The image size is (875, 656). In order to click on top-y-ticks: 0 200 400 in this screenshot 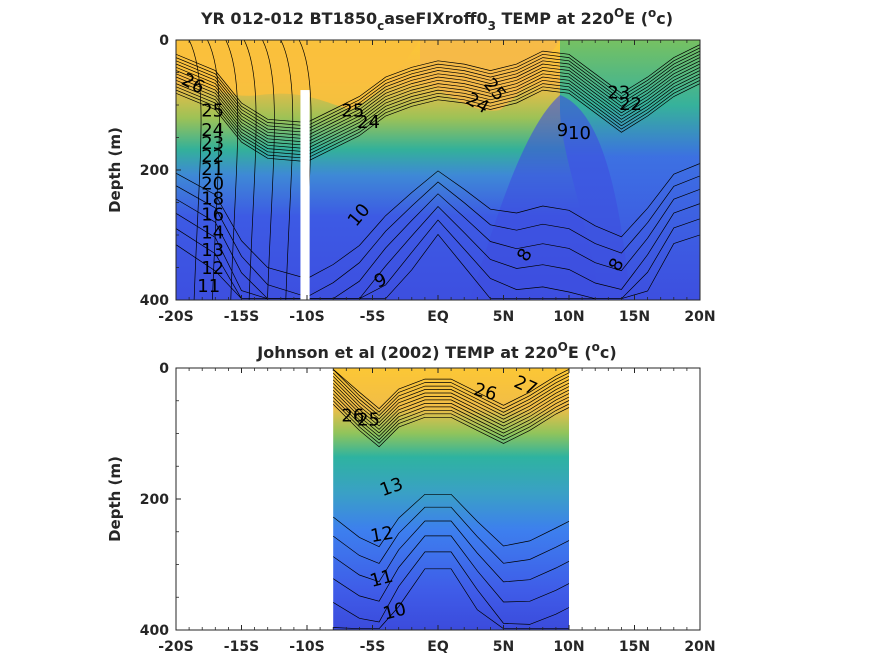, I will do `click(160, 171)`.